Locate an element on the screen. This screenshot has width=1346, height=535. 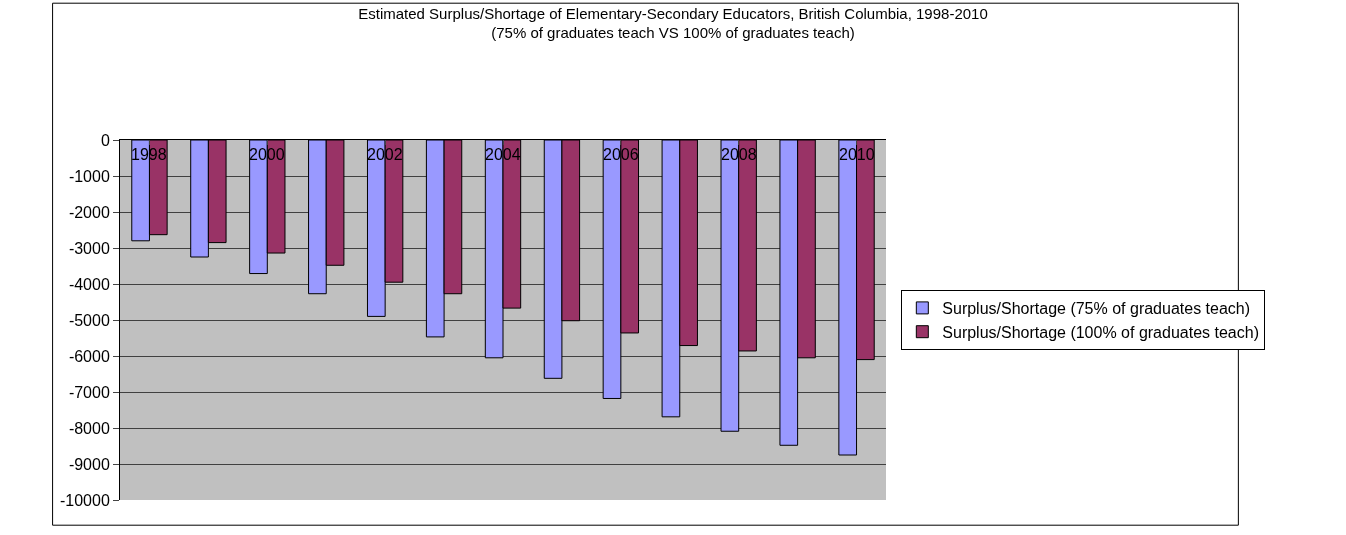
y-tick-label: -3000 is located at coordinates (89, 248).